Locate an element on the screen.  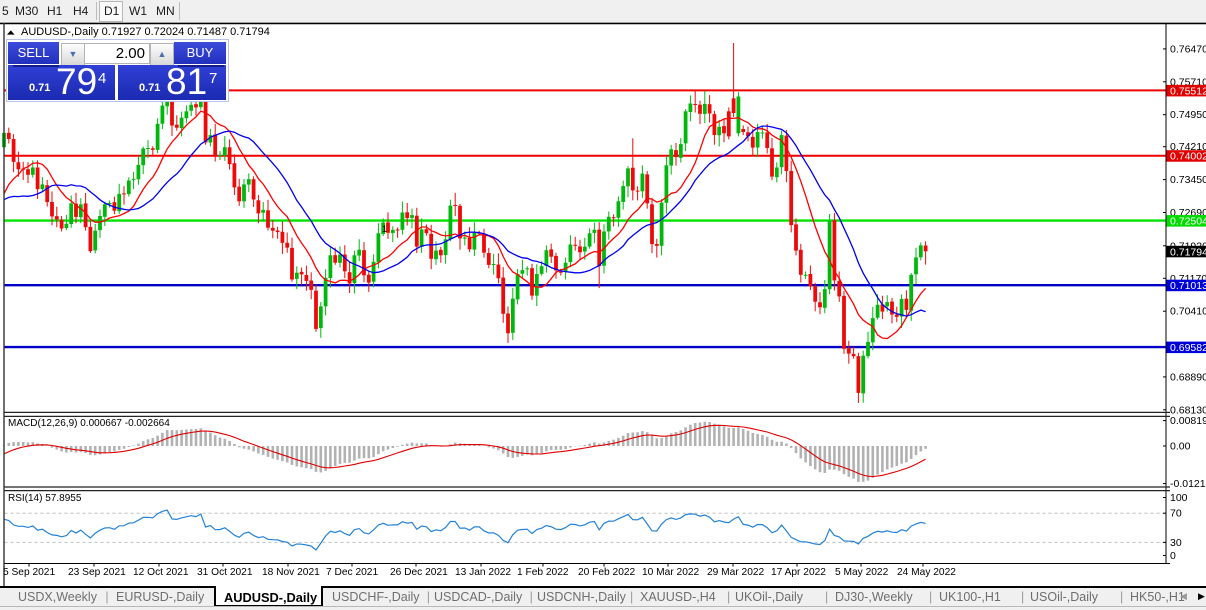
svg-text: 0.69582 is located at coordinates (1188, 348).